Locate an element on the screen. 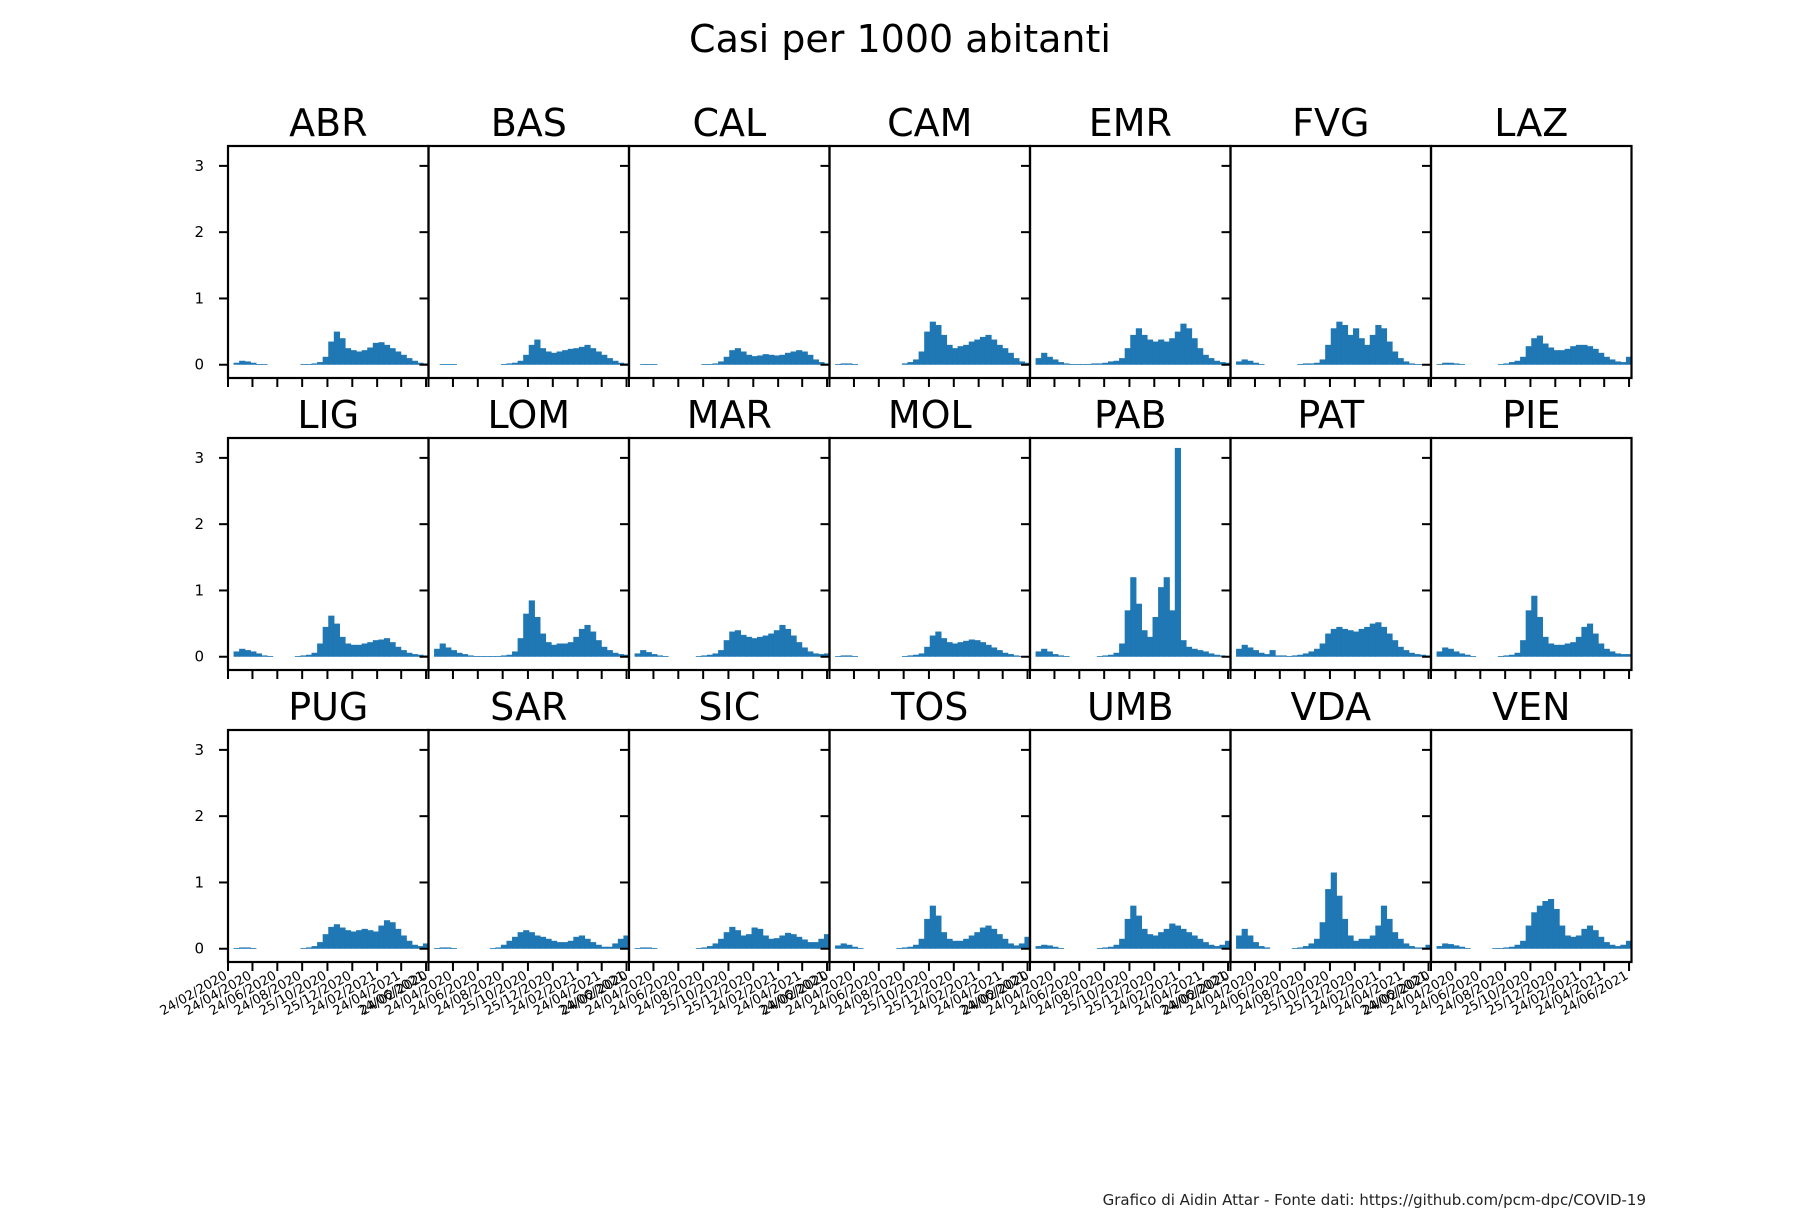 The image size is (1800, 1209). y-tick-label: 3 is located at coordinates (199, 458).